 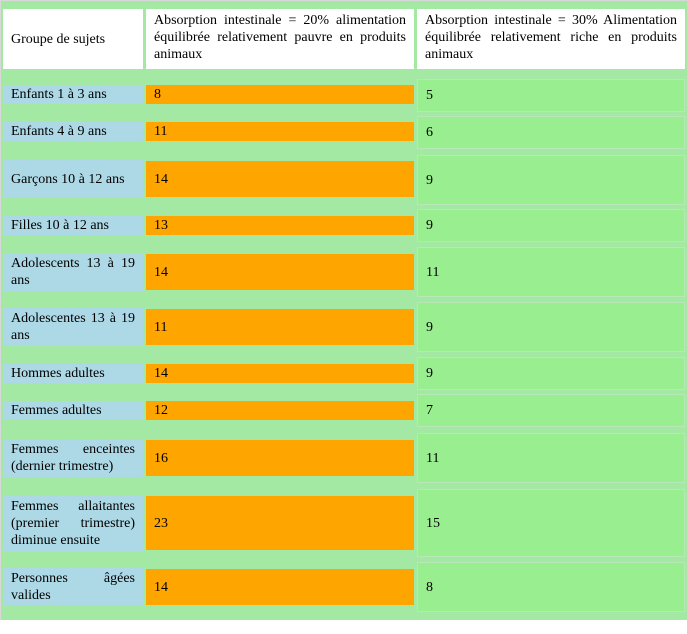 I want to click on table-row-low: 8, so click(x=280, y=94).